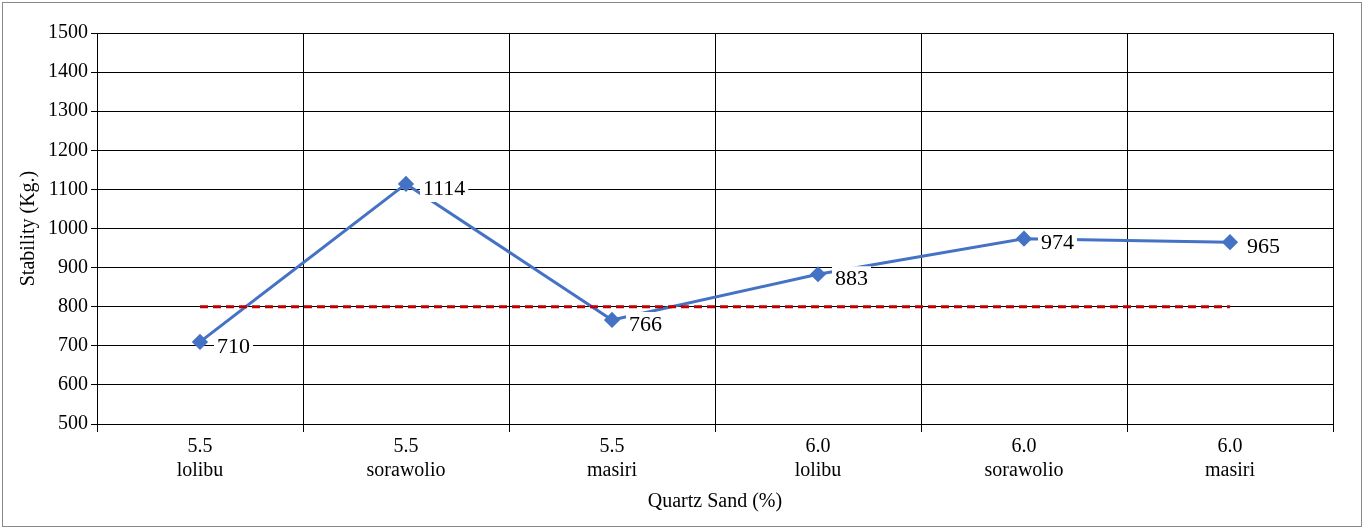  What do you see at coordinates (73, 265) in the screenshot?
I see `y-tick-label: 900` at bounding box center [73, 265].